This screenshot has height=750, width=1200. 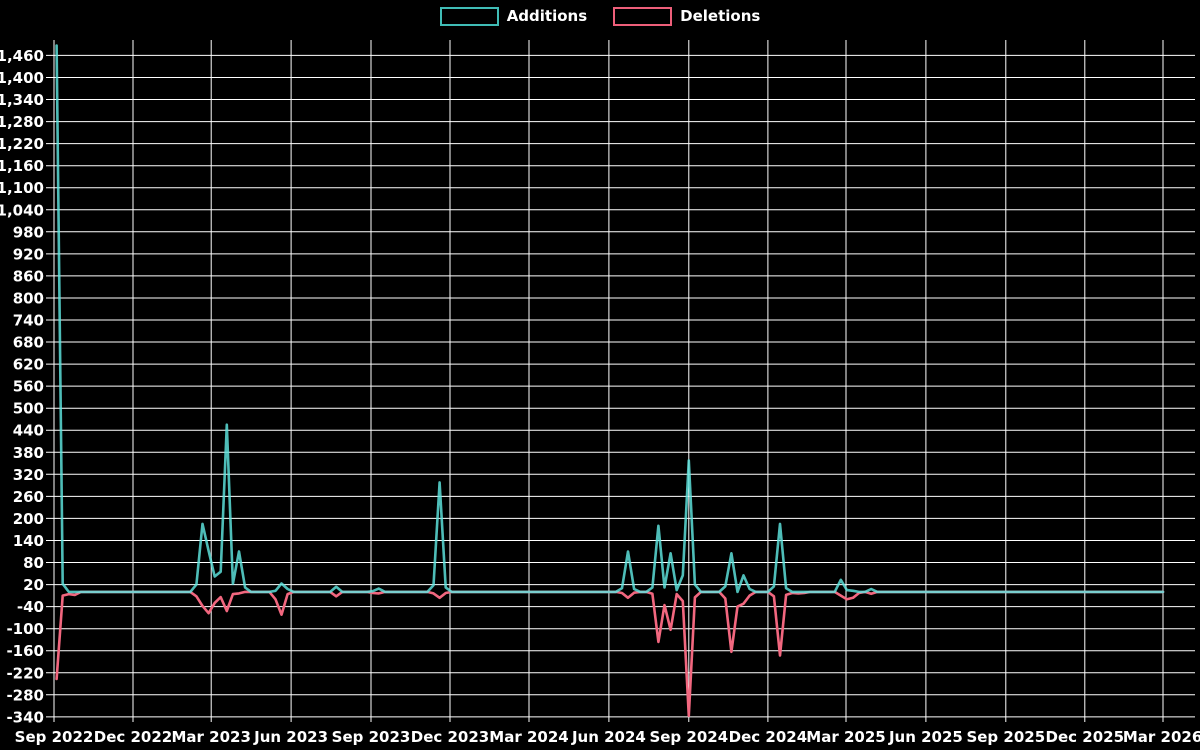 What do you see at coordinates (25, 717) in the screenshot?
I see `y-tick-label: -340` at bounding box center [25, 717].